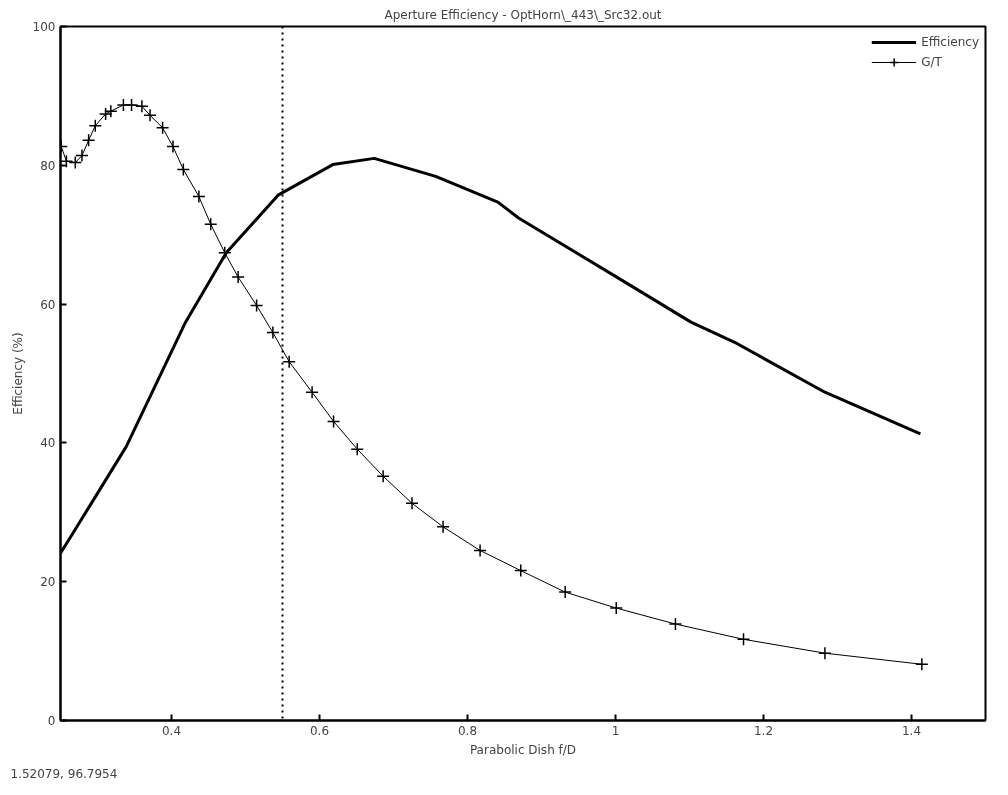 The width and height of the screenshot is (1008, 795). Describe the element at coordinates (319, 730) in the screenshot. I see `x-tick-label: 0.6` at that location.